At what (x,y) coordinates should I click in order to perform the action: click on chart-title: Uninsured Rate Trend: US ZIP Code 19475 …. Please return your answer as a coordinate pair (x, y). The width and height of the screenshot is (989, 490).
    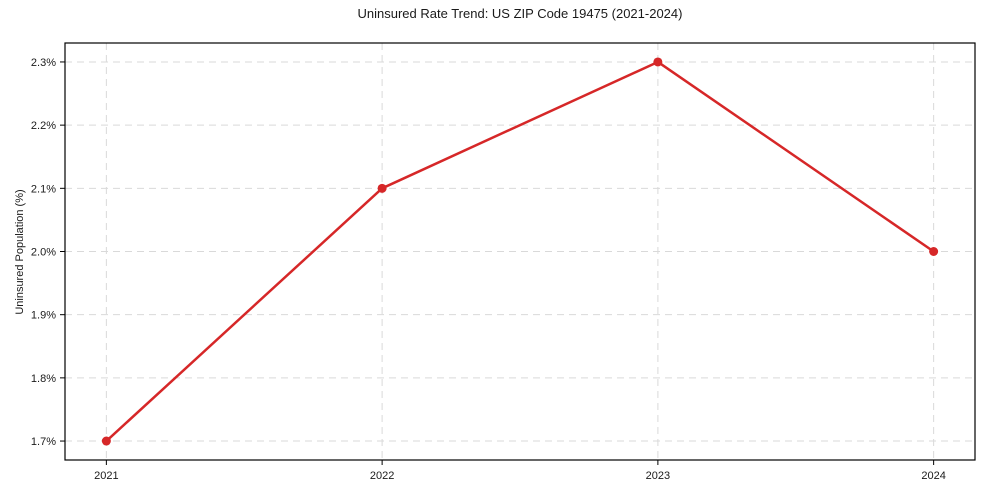
    Looking at the image, I should click on (520, 13).